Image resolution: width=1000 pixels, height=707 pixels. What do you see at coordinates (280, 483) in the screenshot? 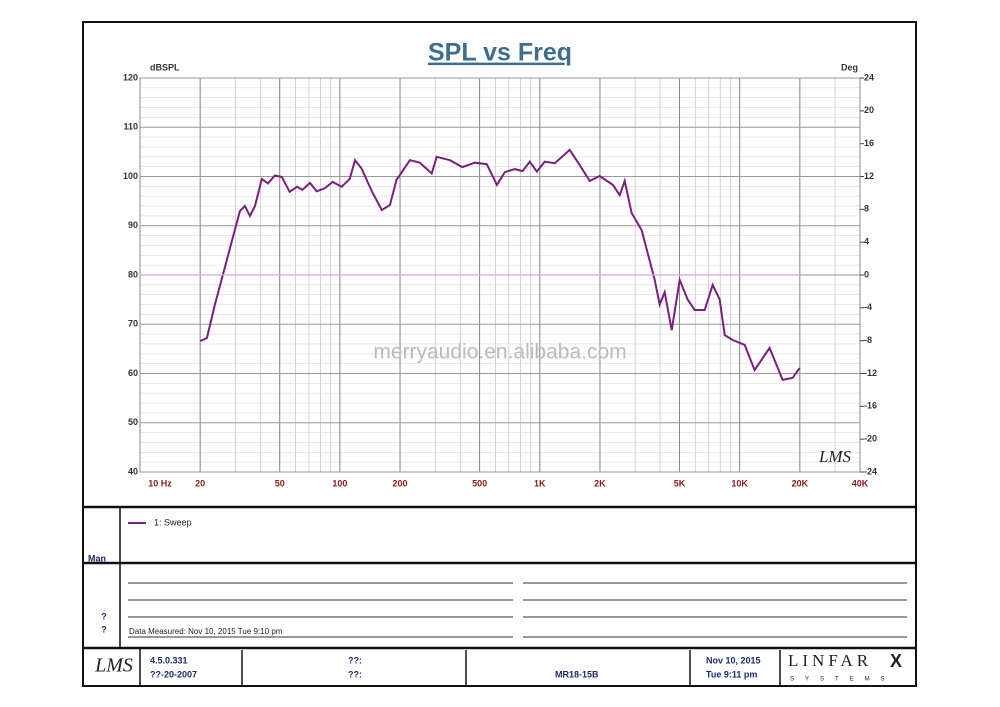
I see `x-tick-label: 50` at bounding box center [280, 483].